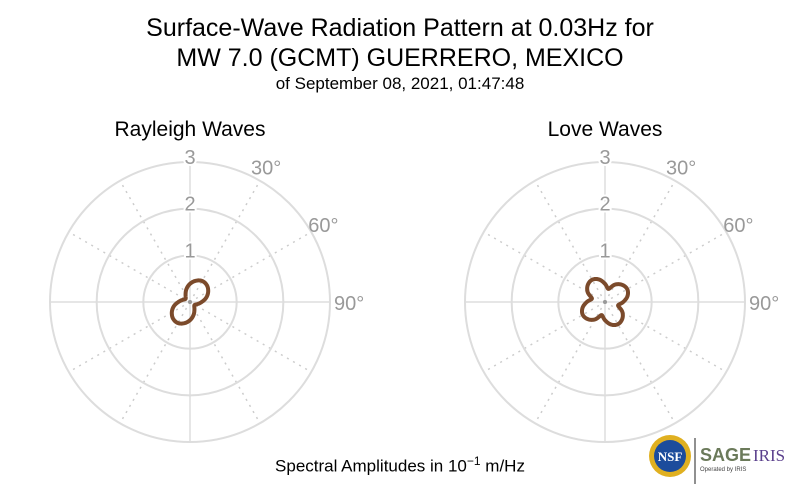 The image size is (800, 493). What do you see at coordinates (605, 129) in the screenshot?
I see `love-title: Love Waves` at bounding box center [605, 129].